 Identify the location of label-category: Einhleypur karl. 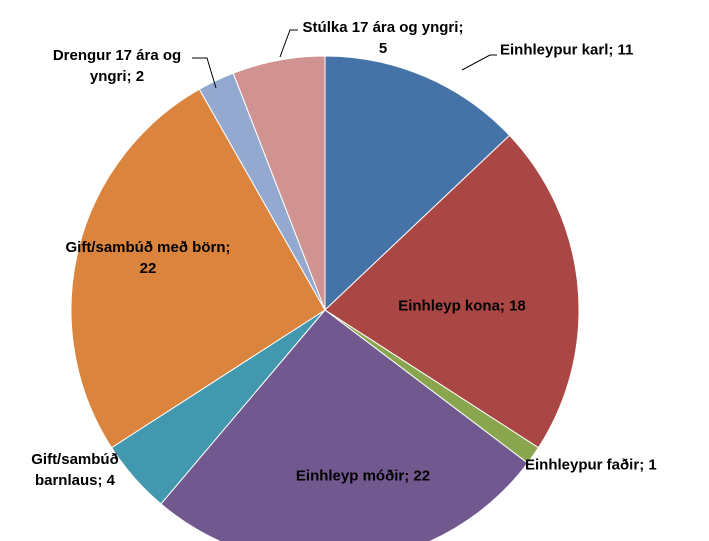
(554, 50).